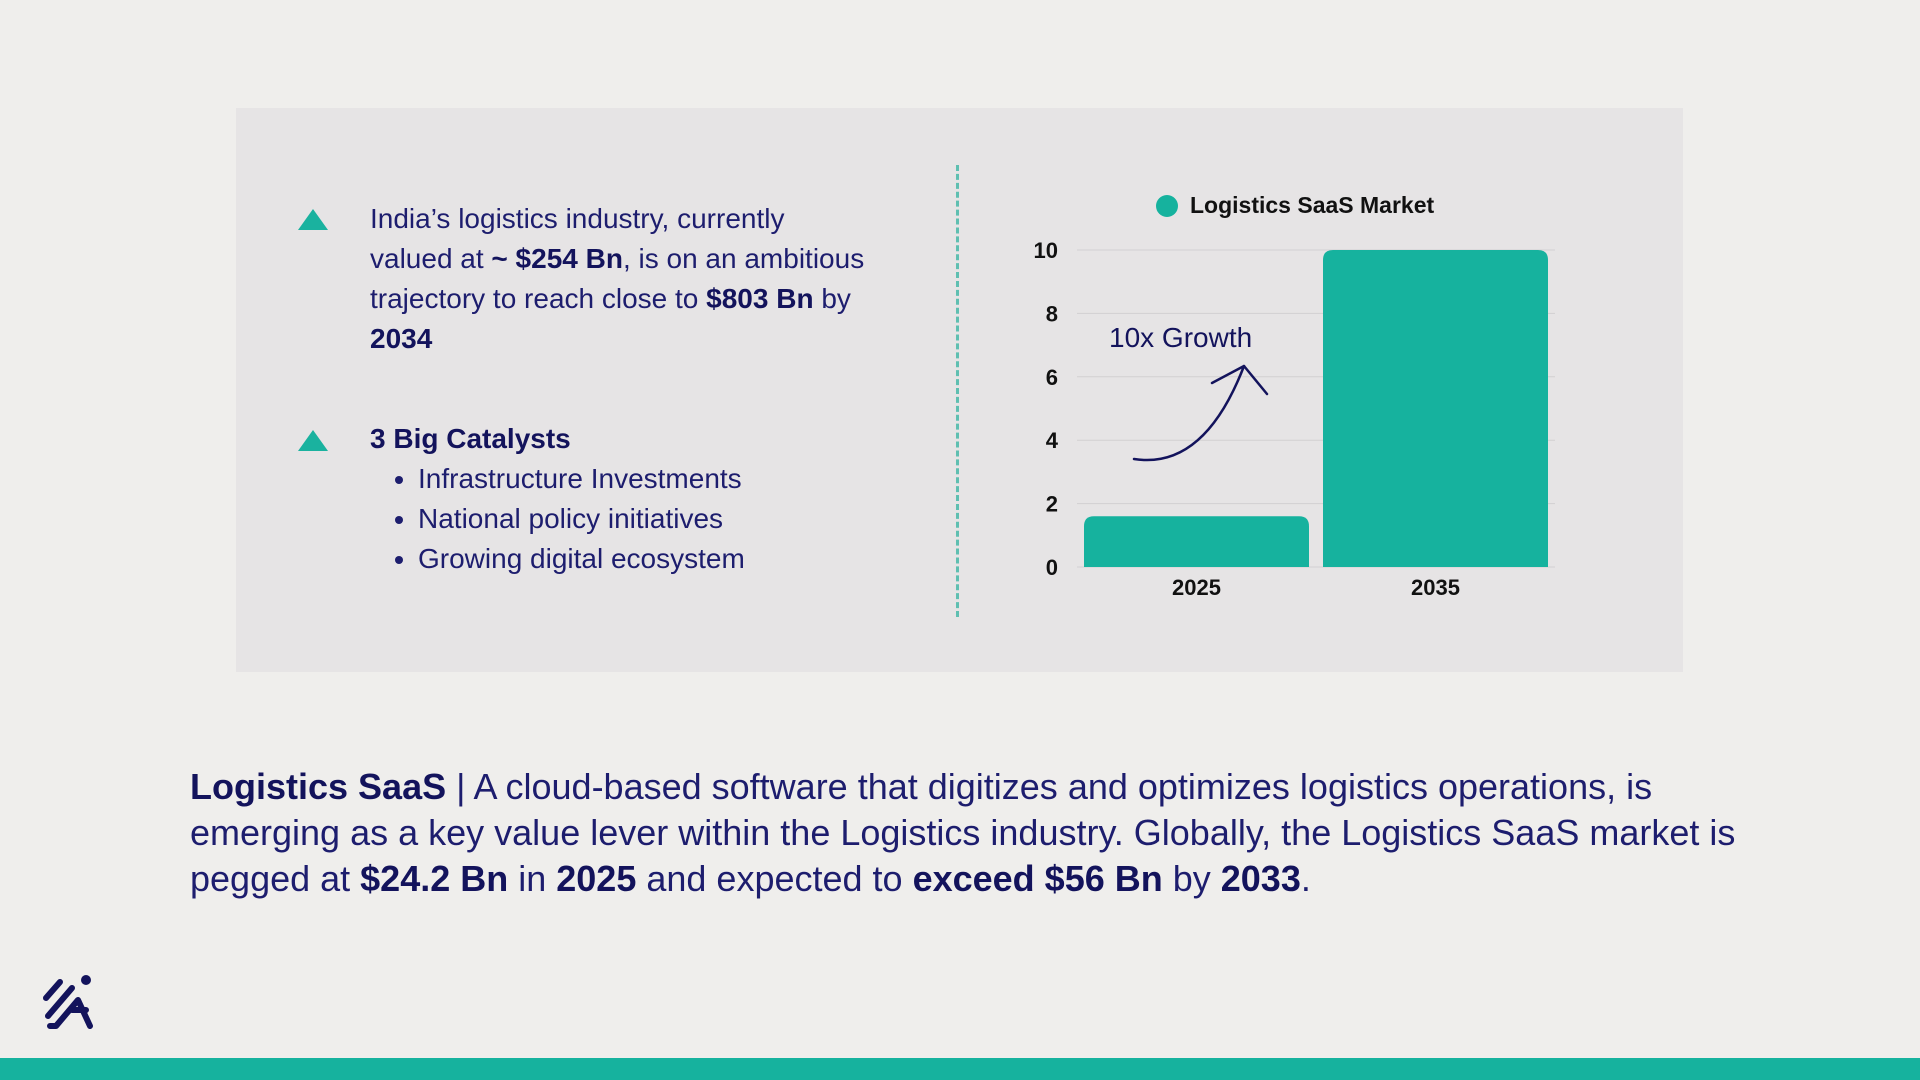  What do you see at coordinates (1052, 377) in the screenshot?
I see `y-tick-label: 6` at bounding box center [1052, 377].